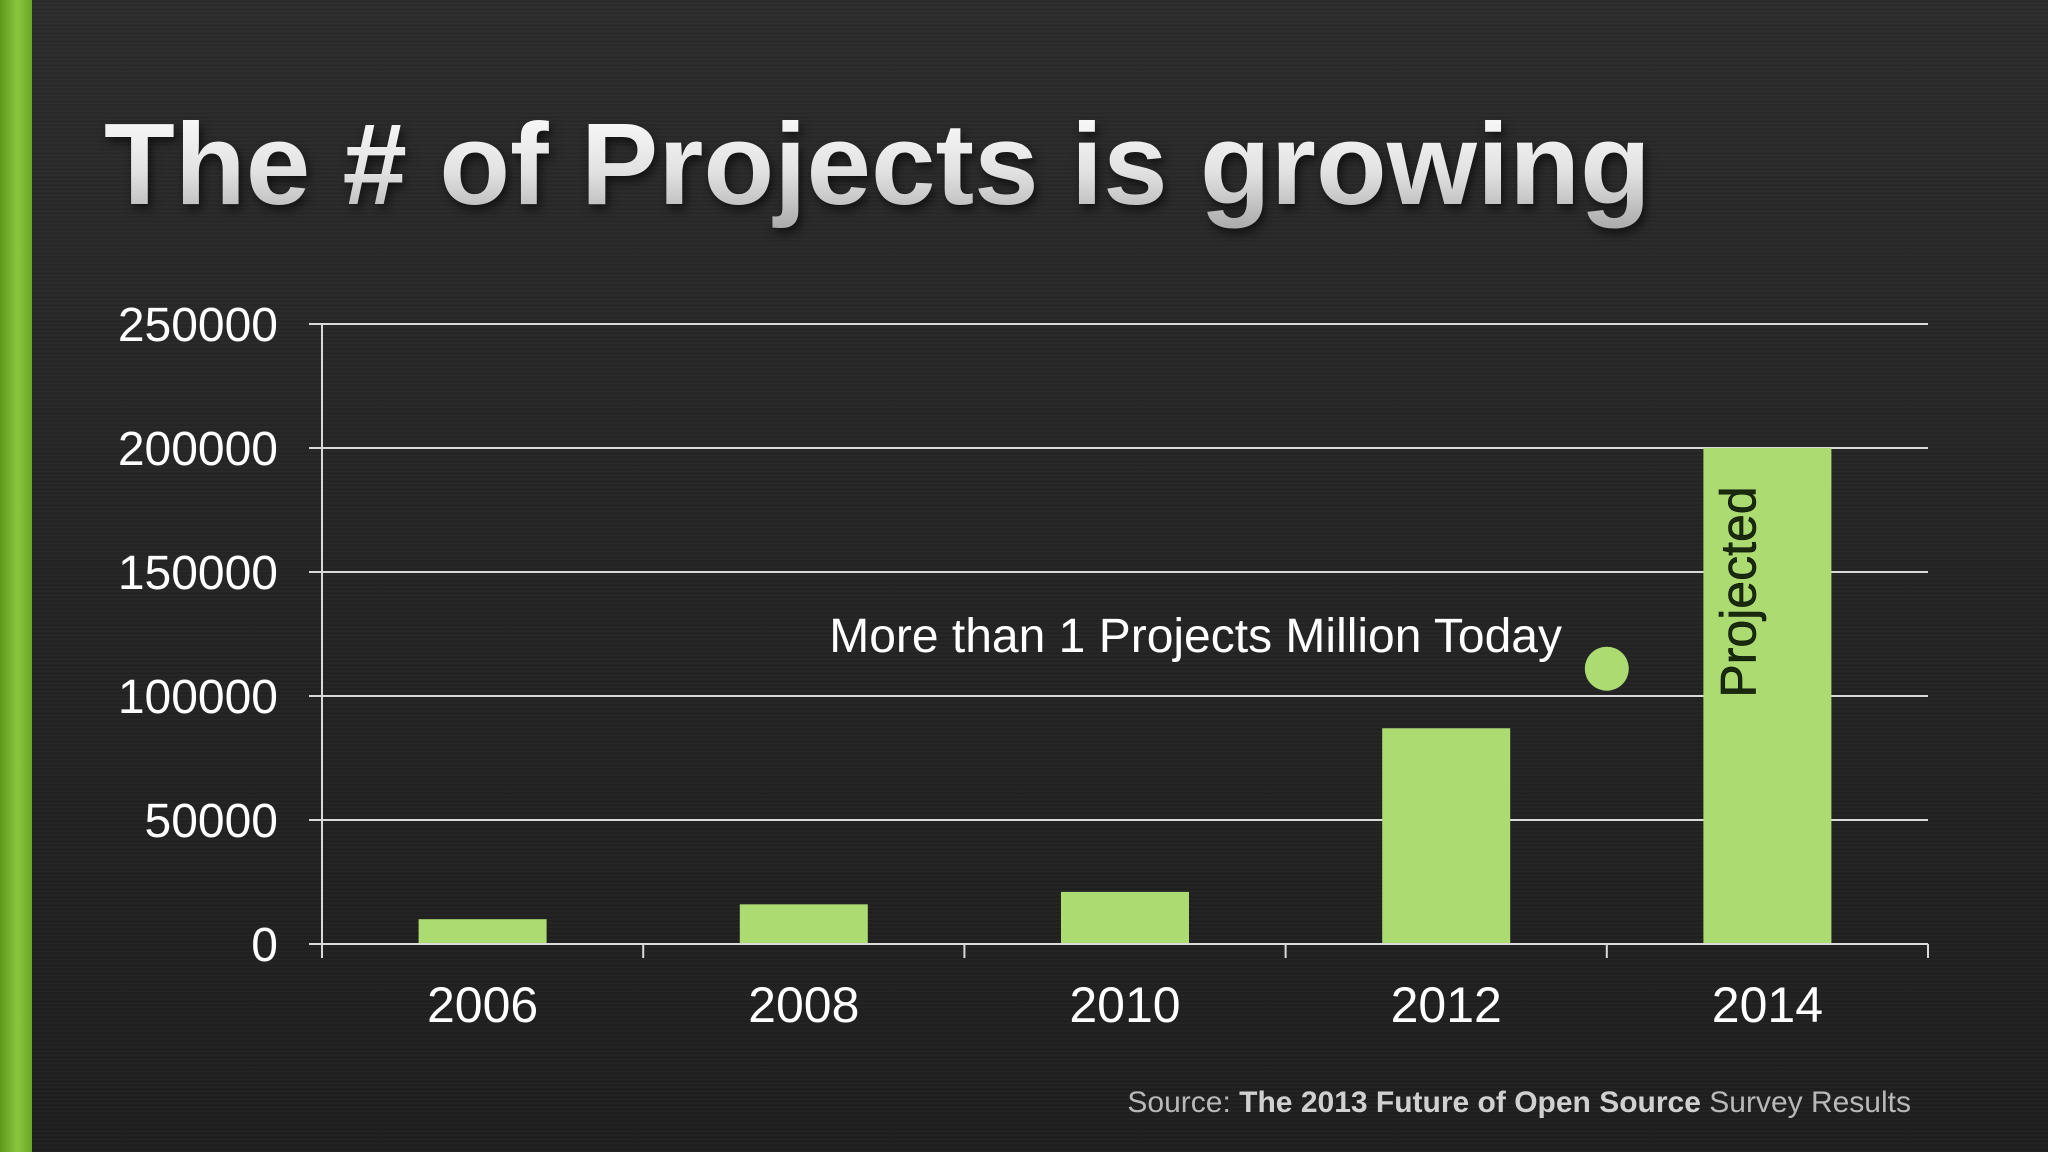 This screenshot has width=2048, height=1152. What do you see at coordinates (1446, 1005) in the screenshot?
I see `x-tick-label: 2012` at bounding box center [1446, 1005].